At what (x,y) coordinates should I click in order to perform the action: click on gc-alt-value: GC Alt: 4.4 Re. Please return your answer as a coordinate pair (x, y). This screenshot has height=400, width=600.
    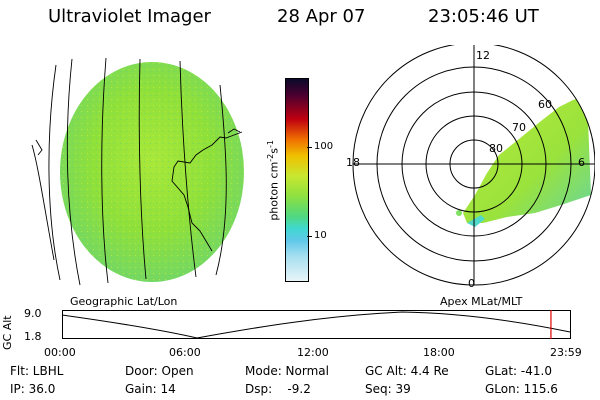
    Looking at the image, I should click on (407, 371).